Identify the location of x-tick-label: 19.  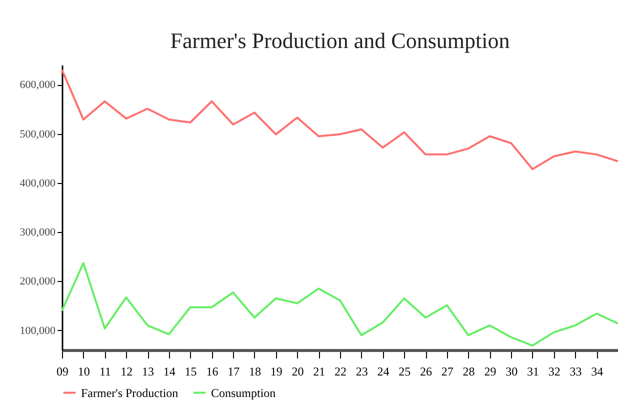
(276, 371).